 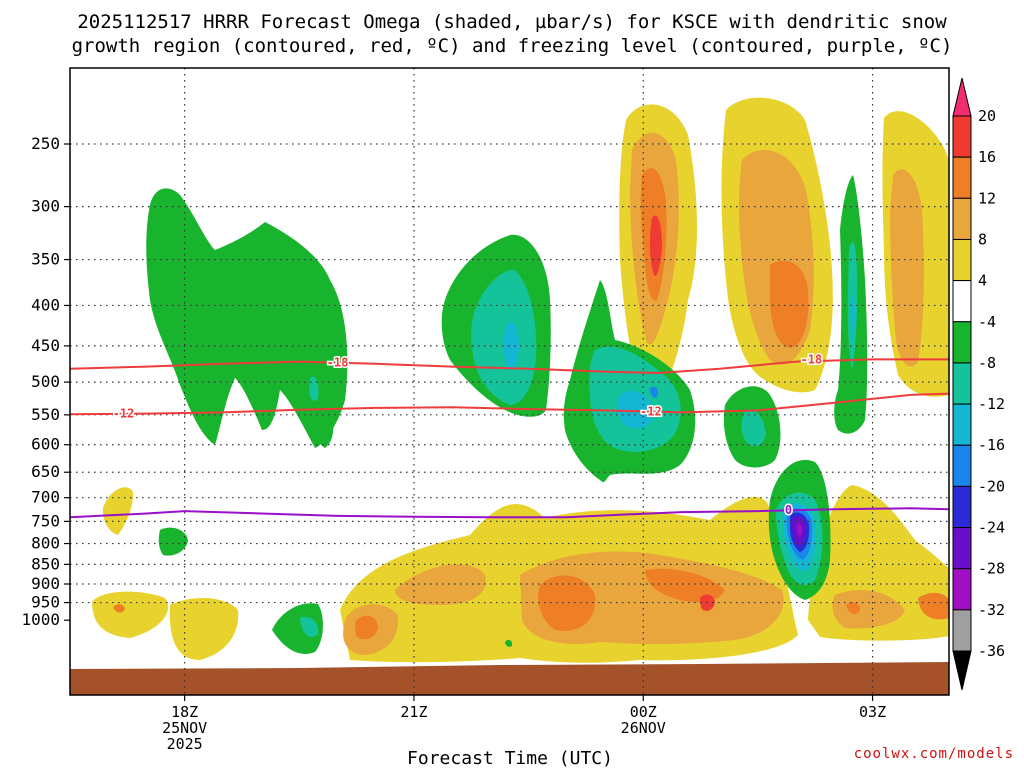 I want to click on shaded-region-sinking-upper, so click(x=784, y=253).